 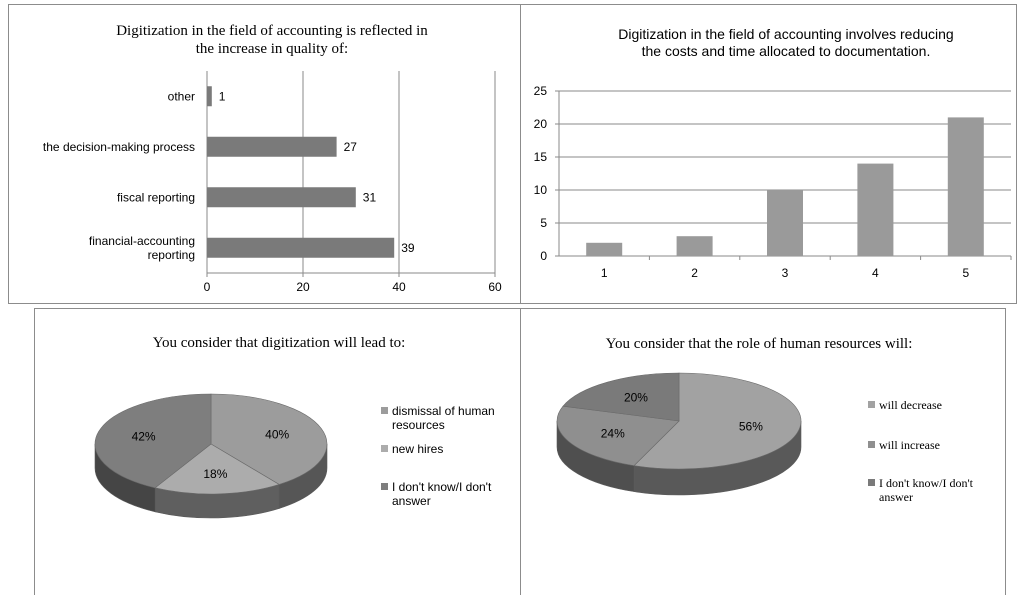 I want to click on x-tick-label: 2, so click(x=694, y=273).